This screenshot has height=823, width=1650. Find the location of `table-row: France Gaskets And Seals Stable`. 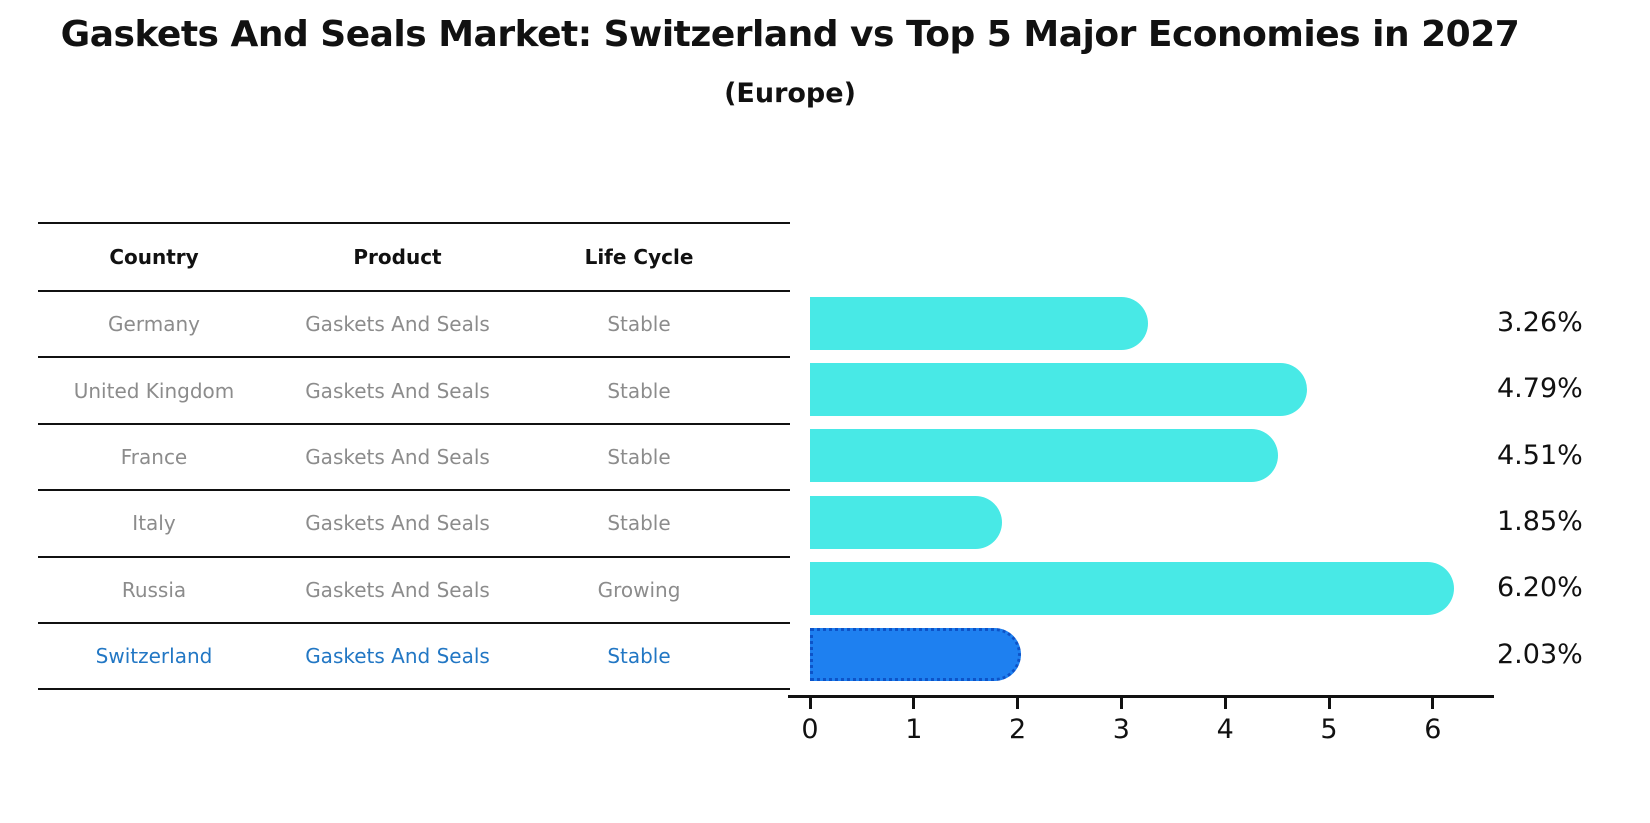

table-row: France Gaskets And Seals Stable is located at coordinates (414, 458).